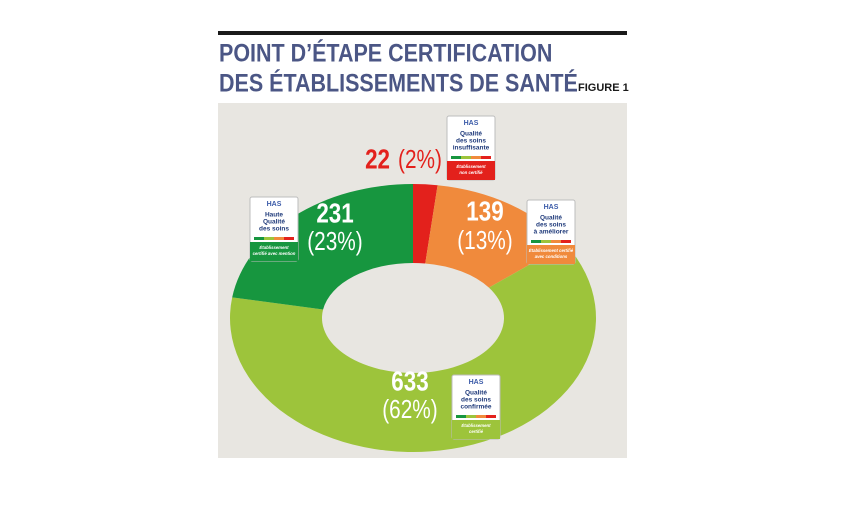  What do you see at coordinates (334, 213) in the screenshot?
I see `value-label: 231` at bounding box center [334, 213].